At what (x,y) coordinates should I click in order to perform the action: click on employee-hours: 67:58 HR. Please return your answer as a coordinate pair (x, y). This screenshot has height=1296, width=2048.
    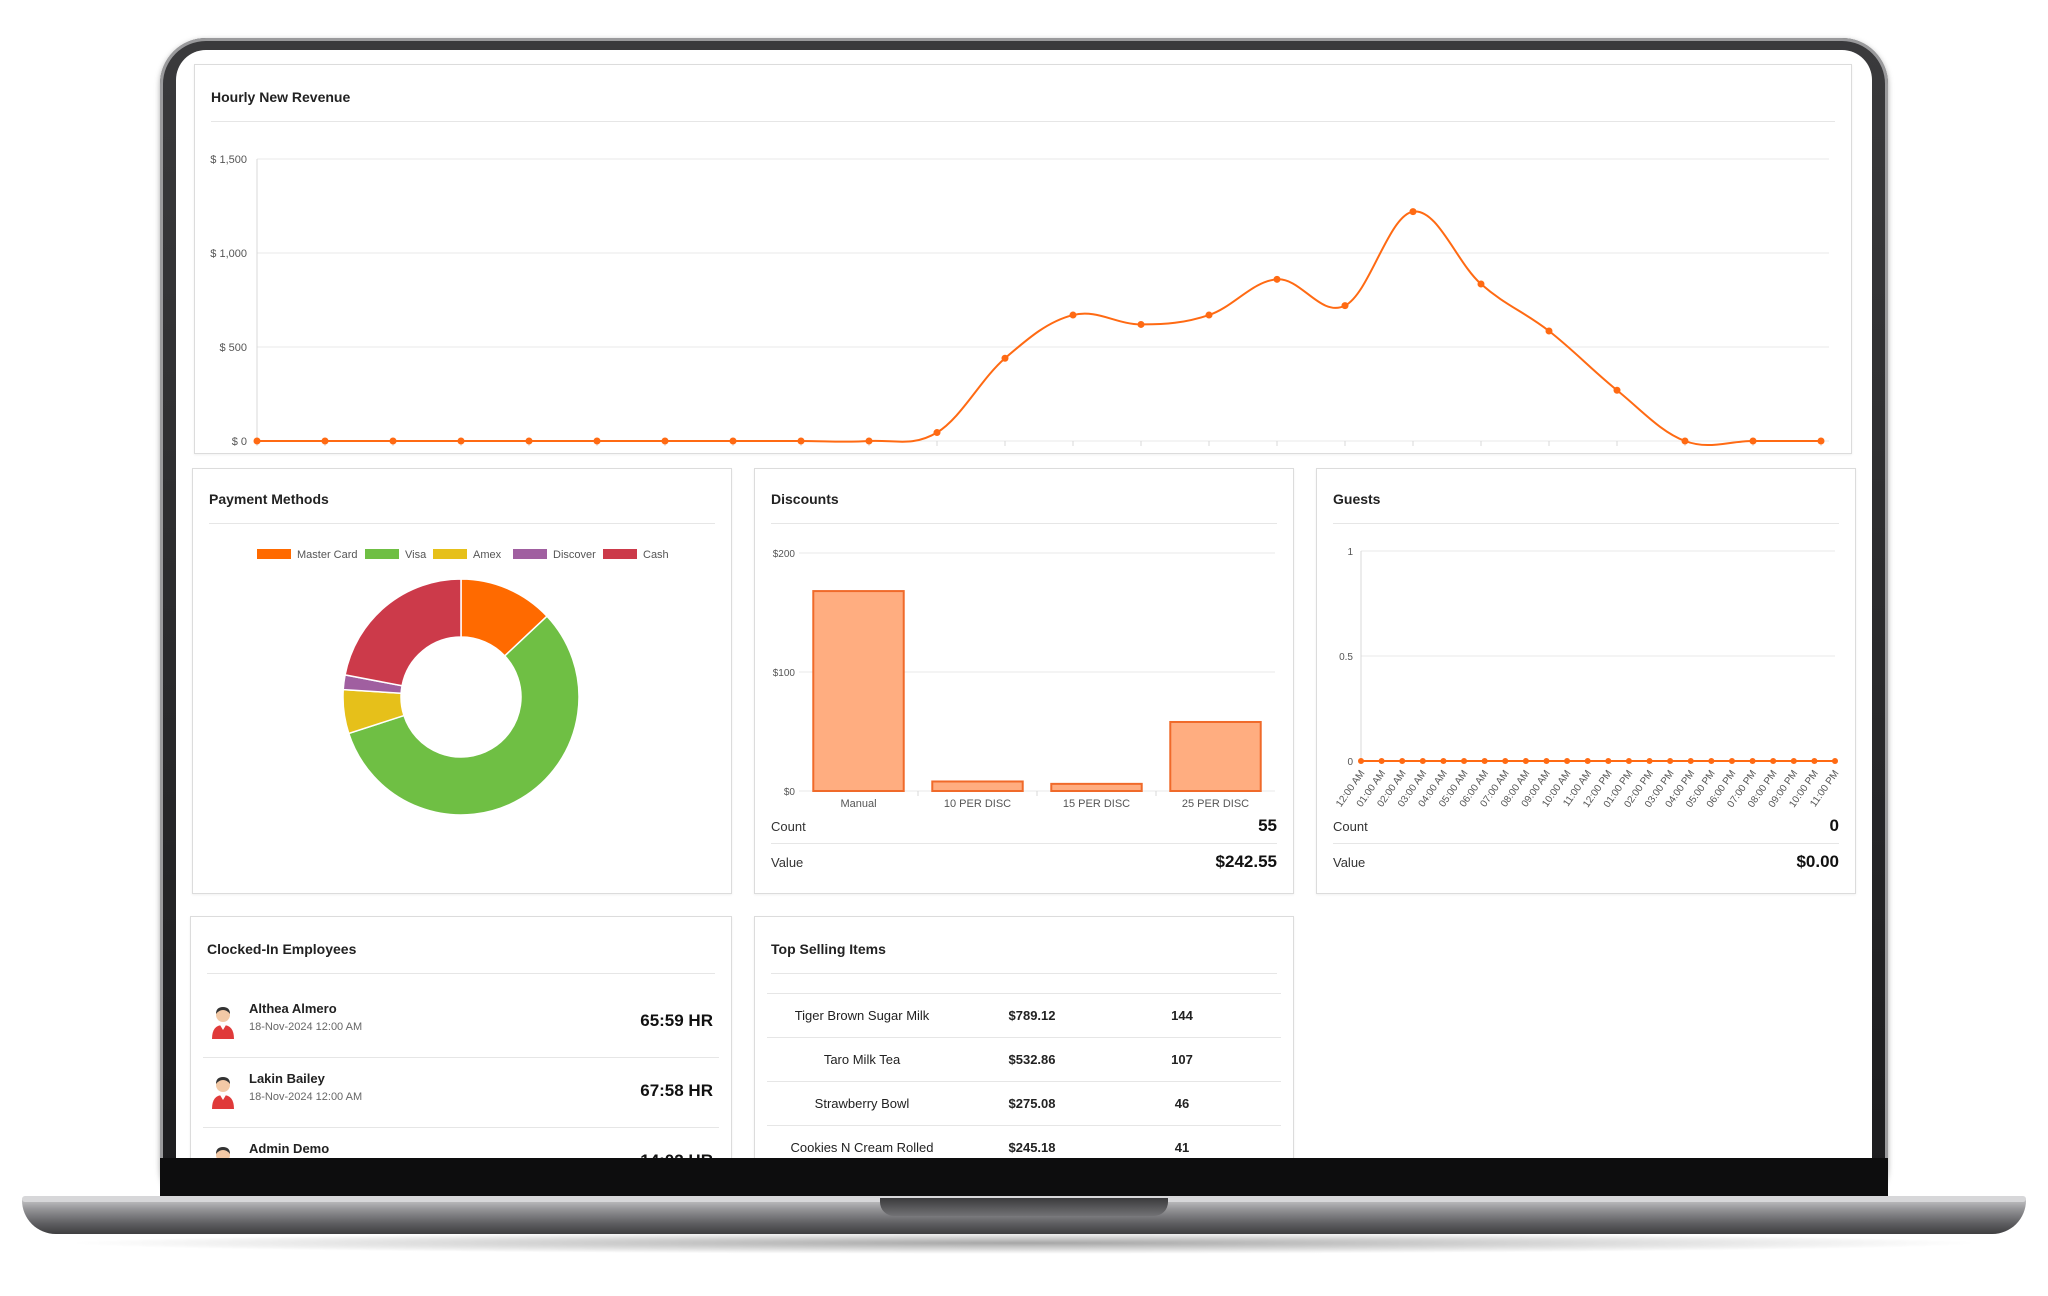
    Looking at the image, I should click on (676, 1090).